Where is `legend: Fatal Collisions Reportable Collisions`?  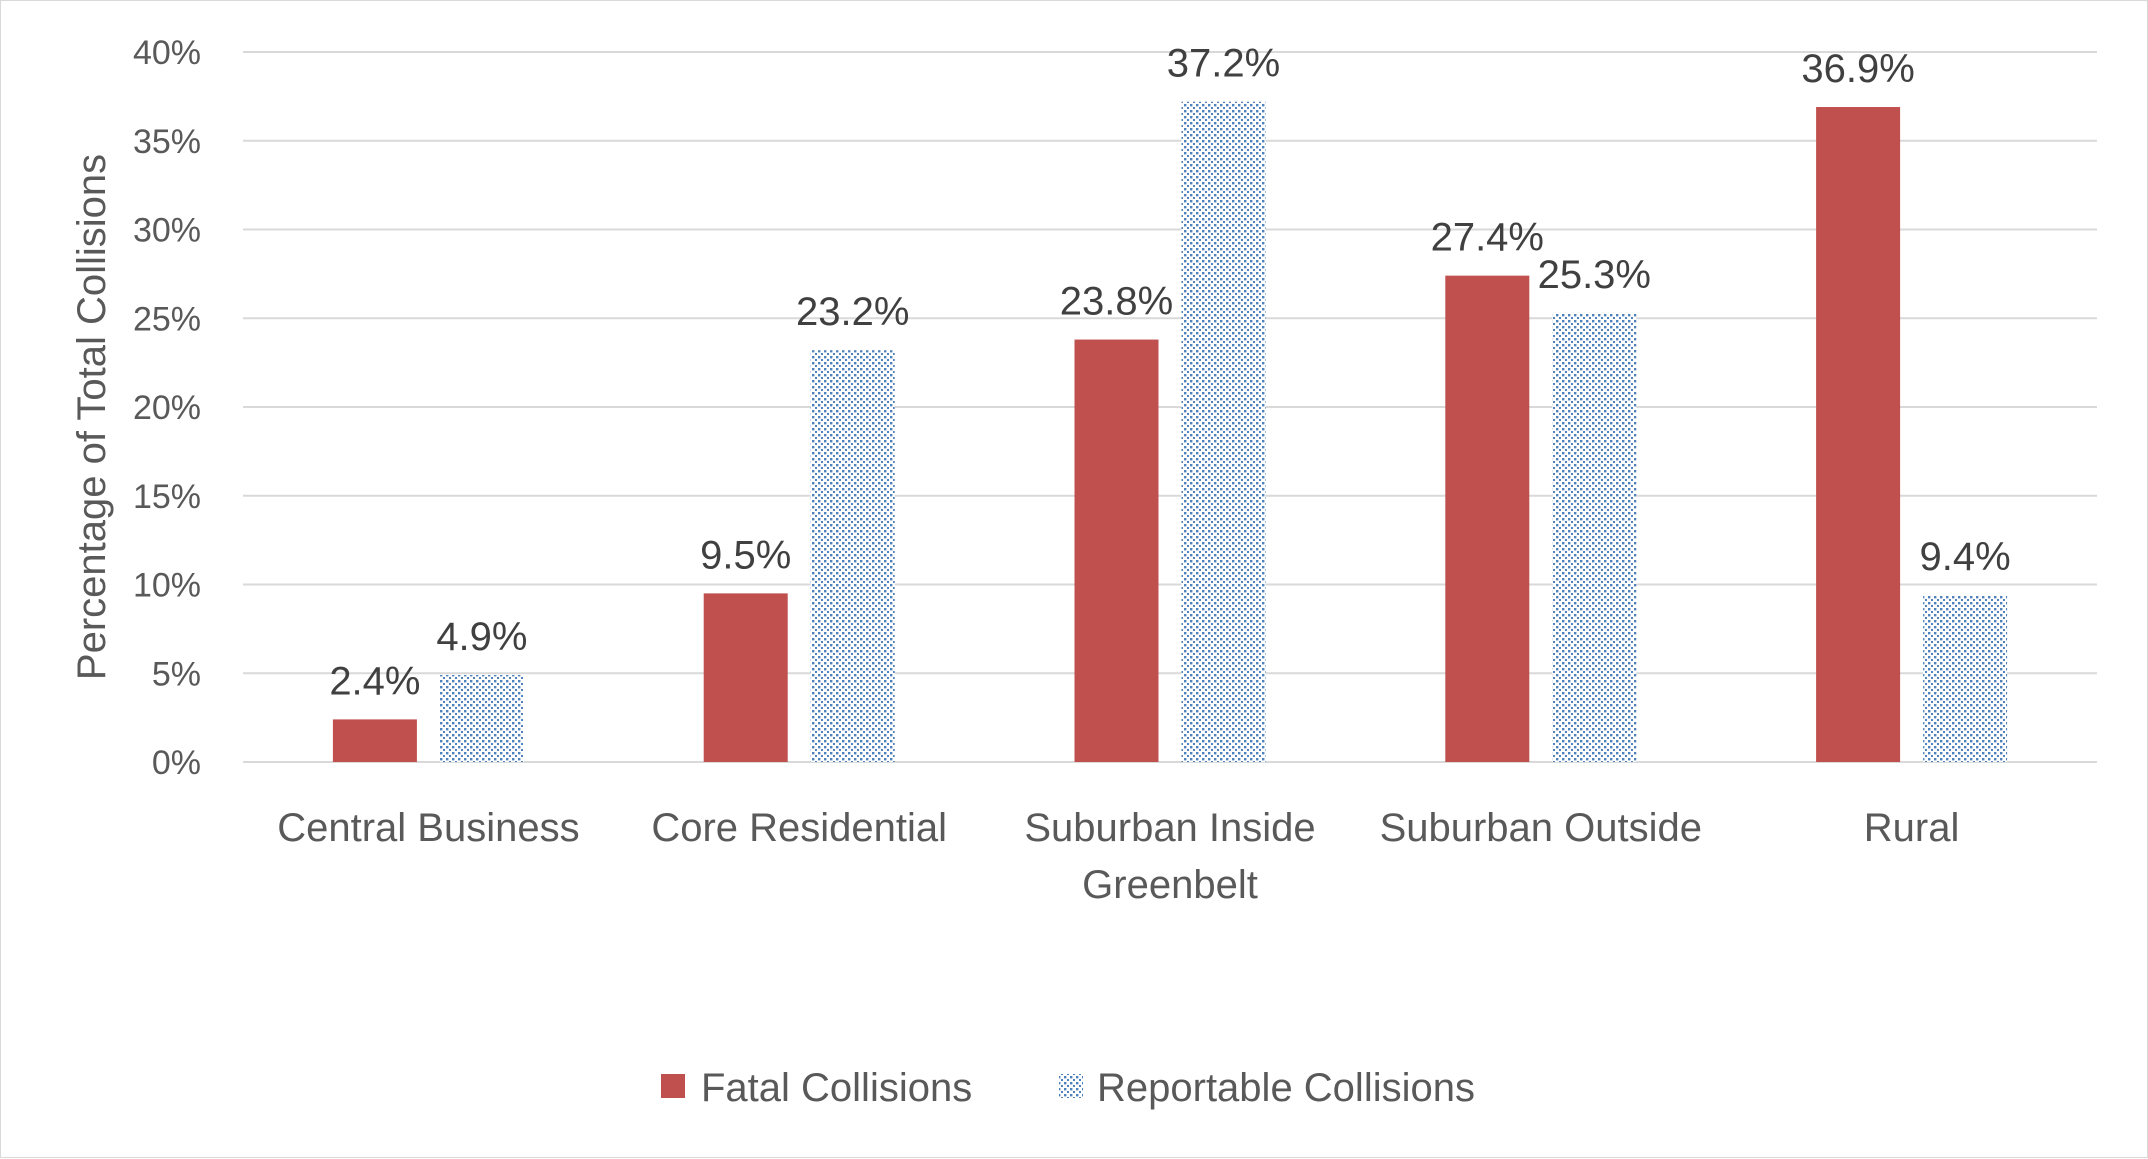
legend: Fatal Collisions Reportable Collisions is located at coordinates (1068, 1088).